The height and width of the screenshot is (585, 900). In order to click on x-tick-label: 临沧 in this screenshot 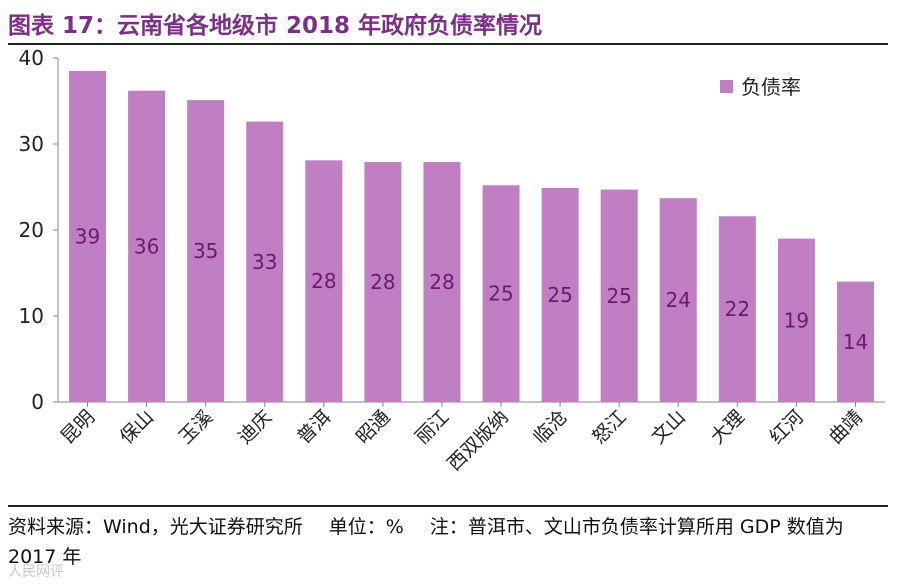, I will do `click(550, 427)`.